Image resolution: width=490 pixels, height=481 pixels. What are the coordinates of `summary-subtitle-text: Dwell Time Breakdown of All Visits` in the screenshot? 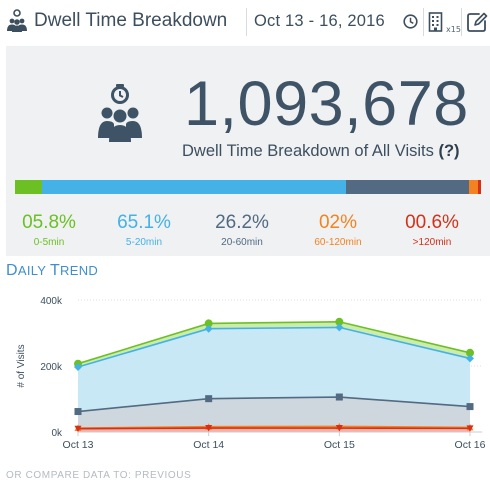 It's located at (308, 151).